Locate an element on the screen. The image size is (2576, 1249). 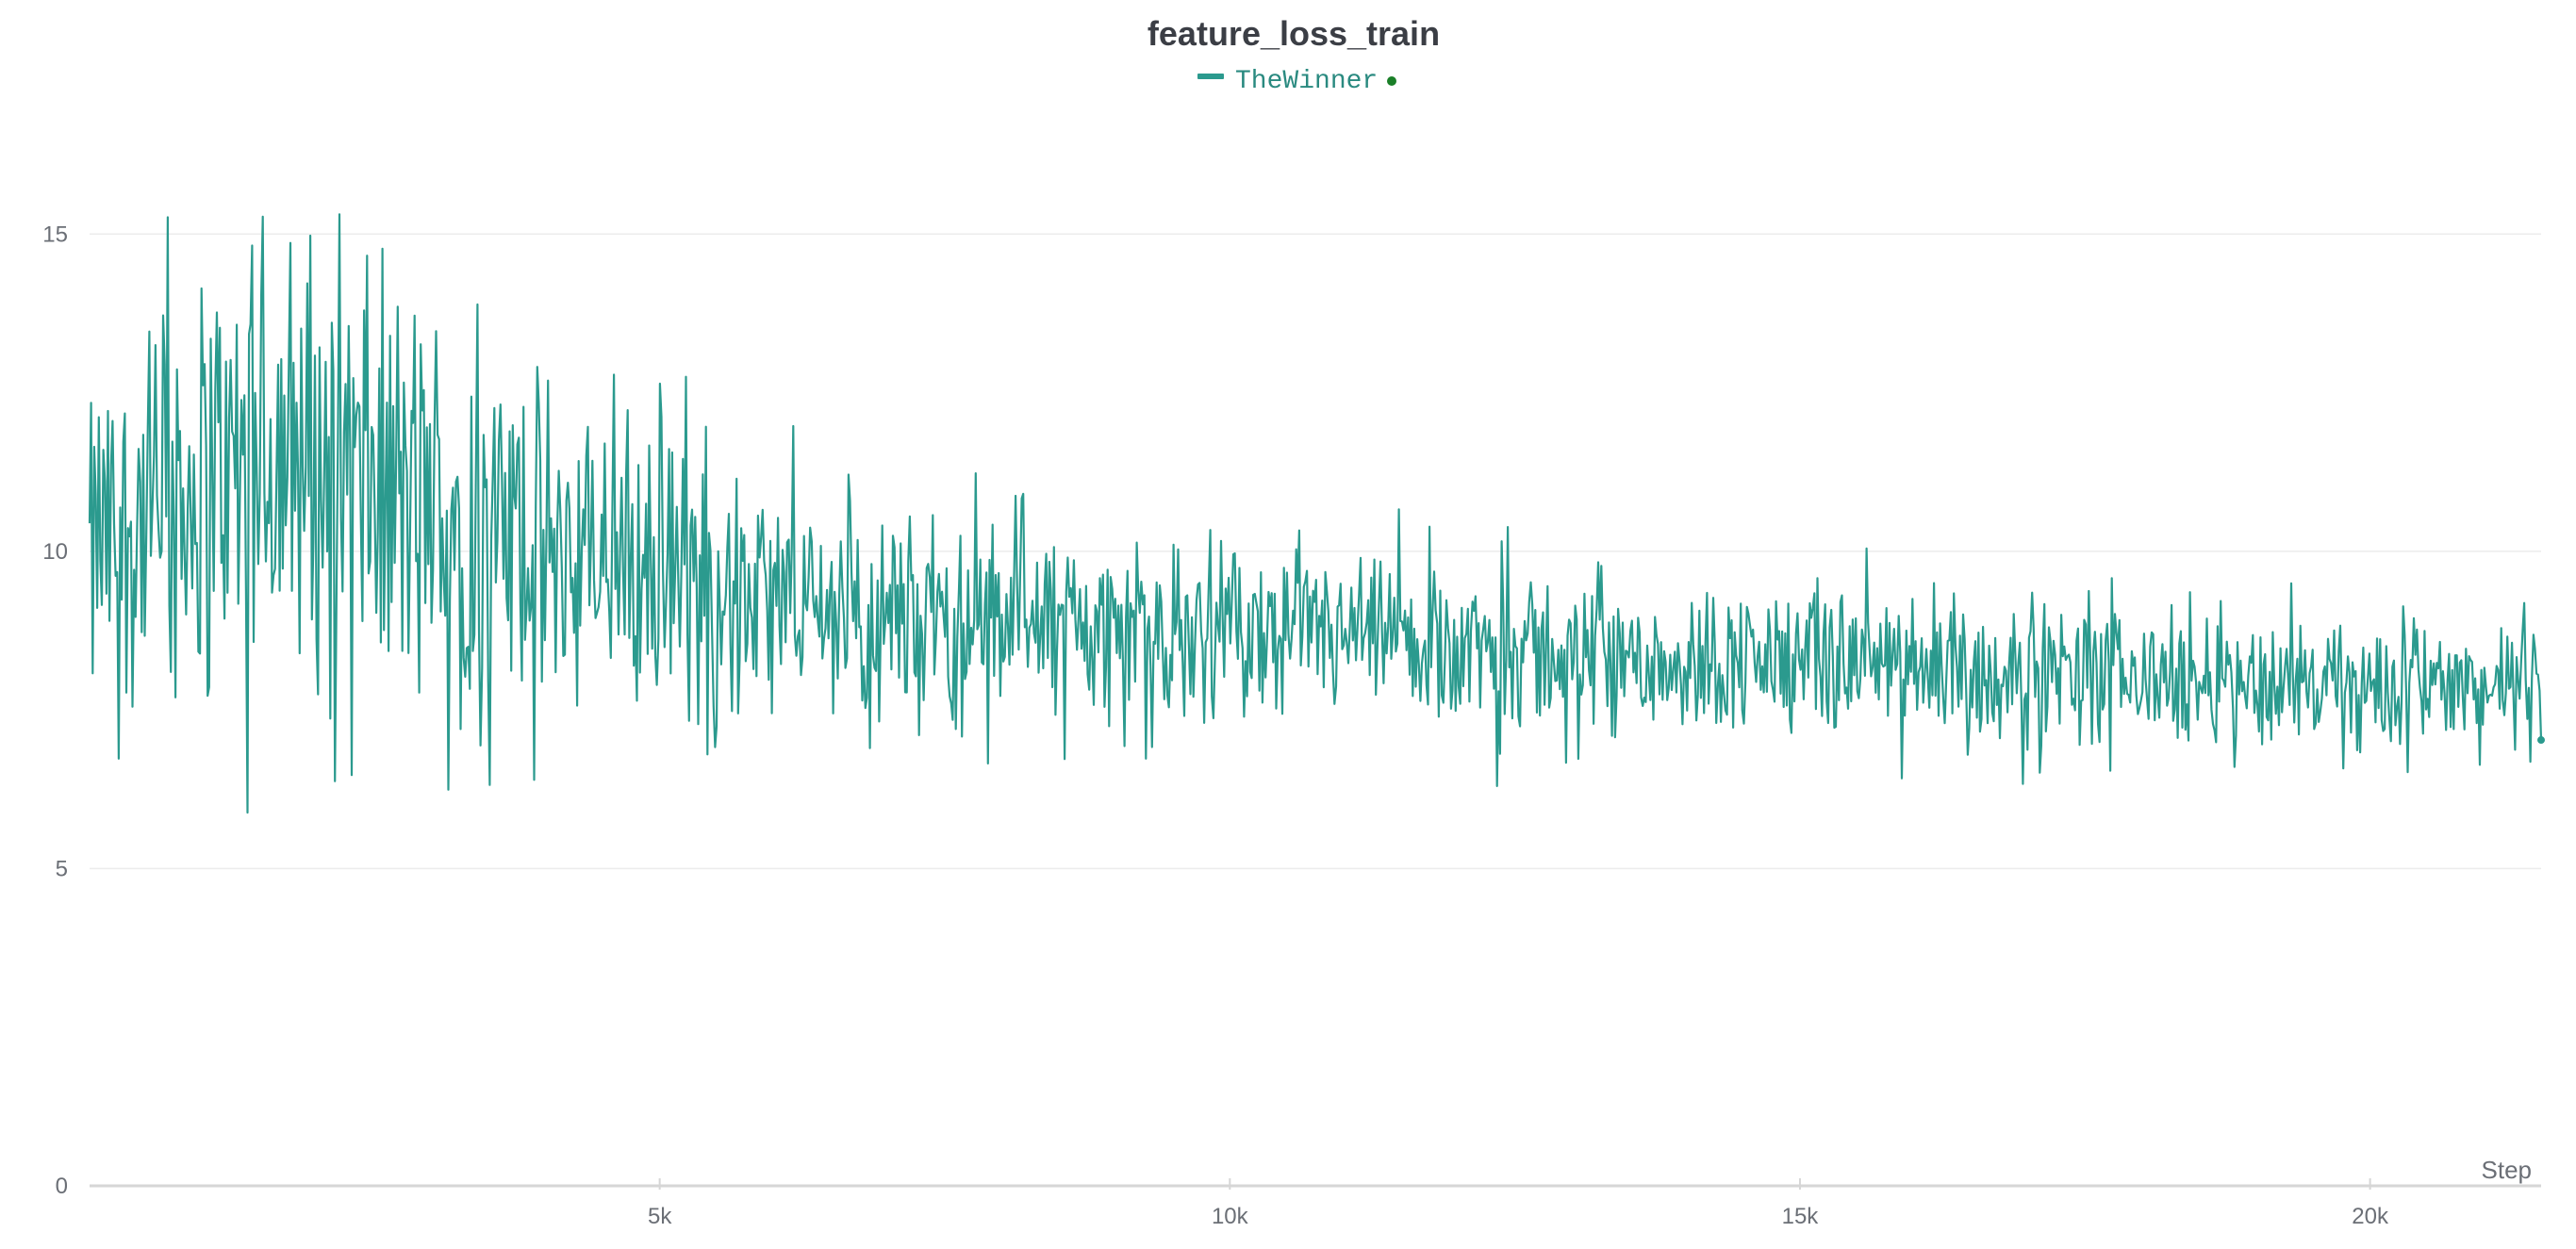
x-axis-label: Step is located at coordinates (2507, 1170).